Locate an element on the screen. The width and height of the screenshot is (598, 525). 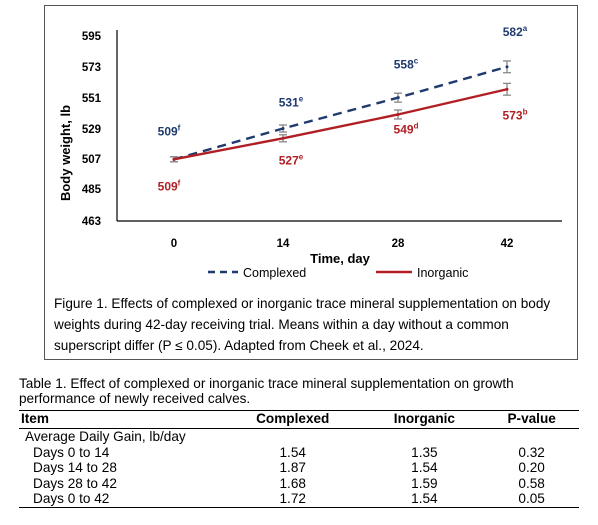
chart-series is located at coordinates (340, 111).